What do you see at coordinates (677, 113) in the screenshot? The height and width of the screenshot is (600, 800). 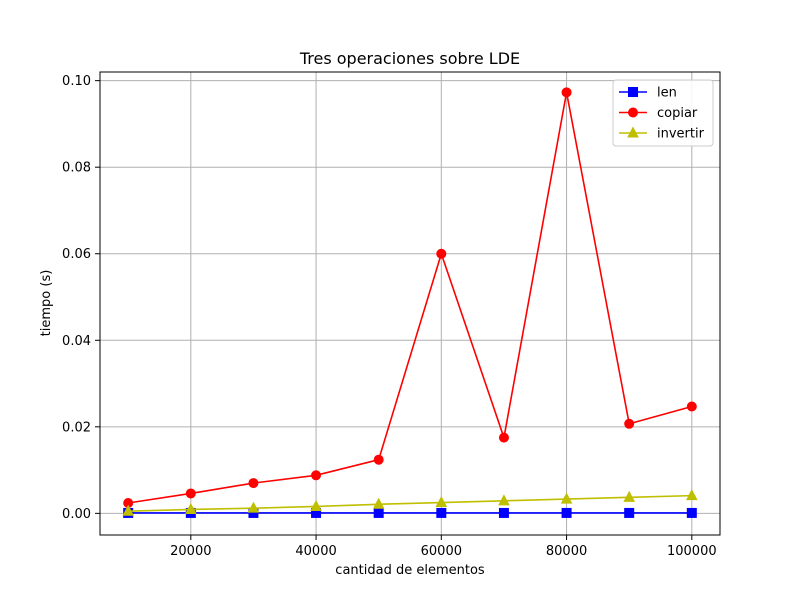 I see `legend-label: copiar` at bounding box center [677, 113].